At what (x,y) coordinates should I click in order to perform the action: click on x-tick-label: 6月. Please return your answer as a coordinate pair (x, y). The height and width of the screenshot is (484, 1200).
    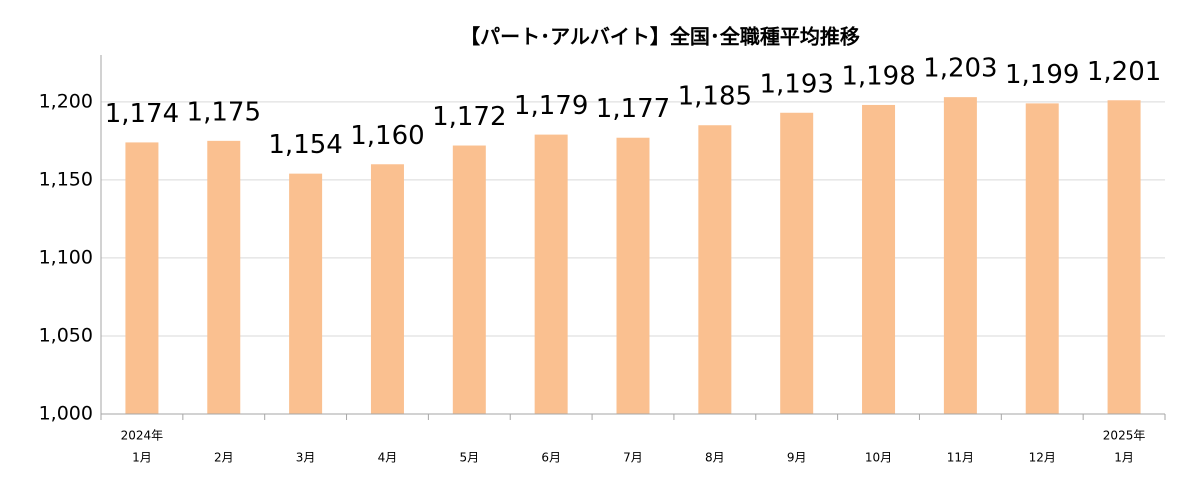
    Looking at the image, I should click on (551, 458).